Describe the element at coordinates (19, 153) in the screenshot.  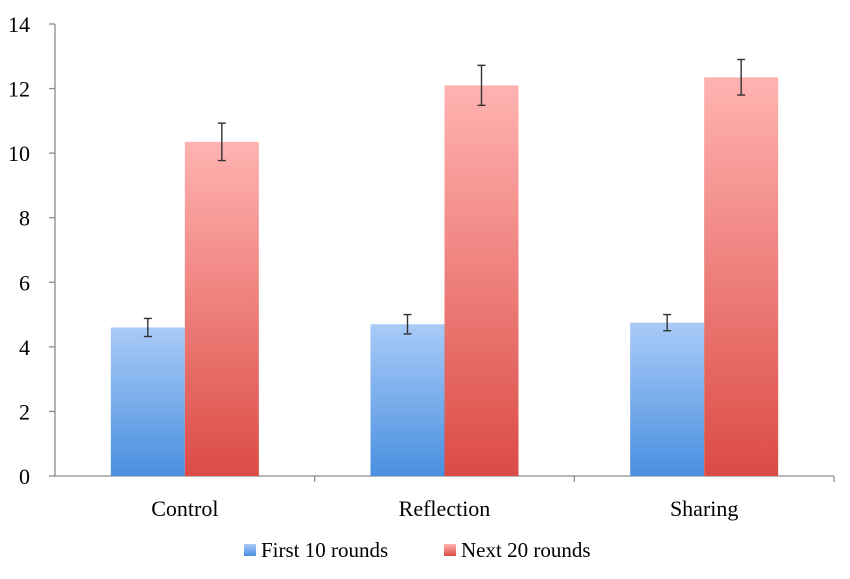
I see `y-tick-label: 10` at that location.